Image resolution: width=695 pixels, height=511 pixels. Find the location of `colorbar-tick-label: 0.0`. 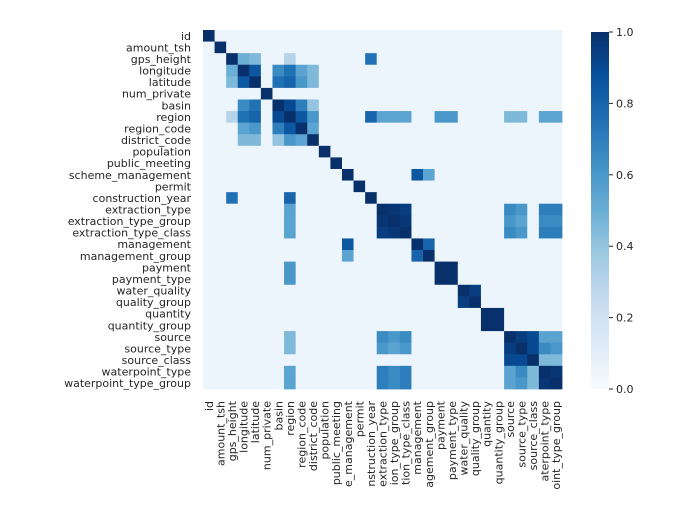

colorbar-tick-label: 0.0 is located at coordinates (625, 389).